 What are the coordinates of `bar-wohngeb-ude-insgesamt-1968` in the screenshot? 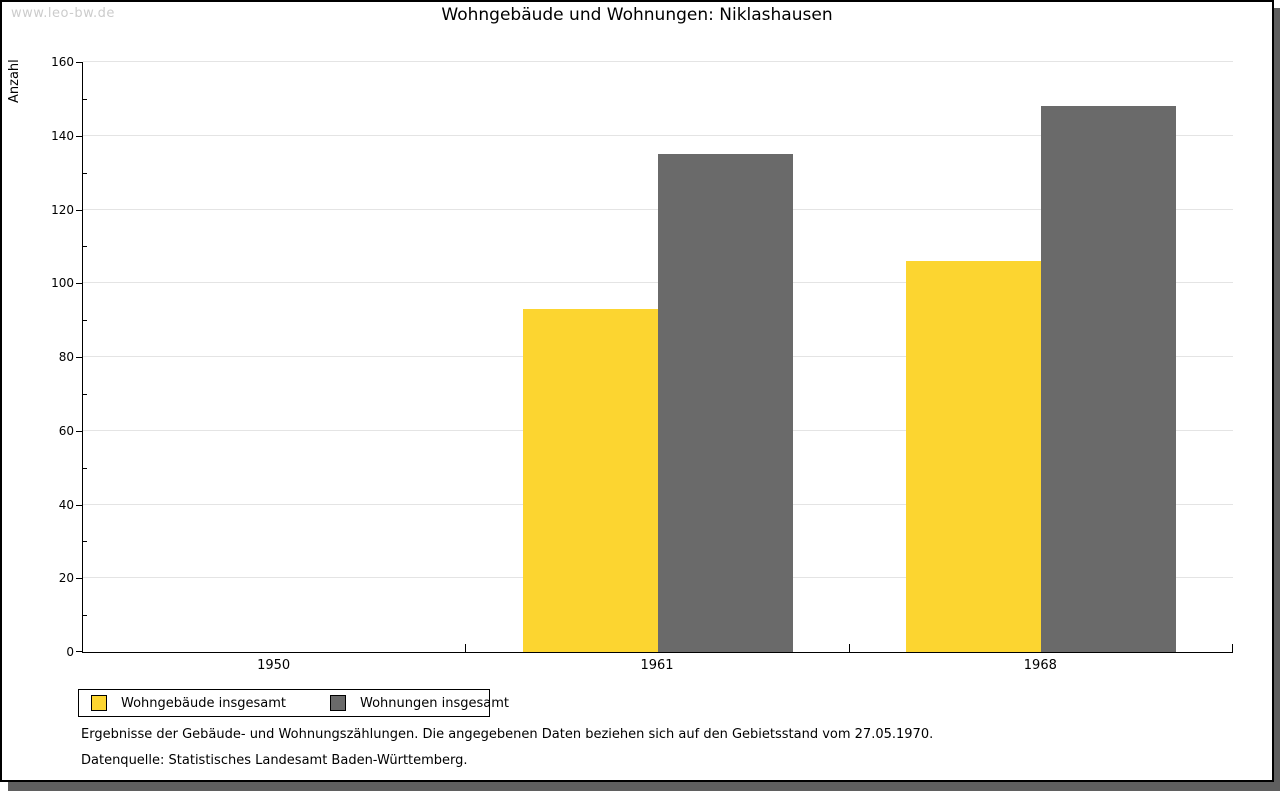 It's located at (973, 456).